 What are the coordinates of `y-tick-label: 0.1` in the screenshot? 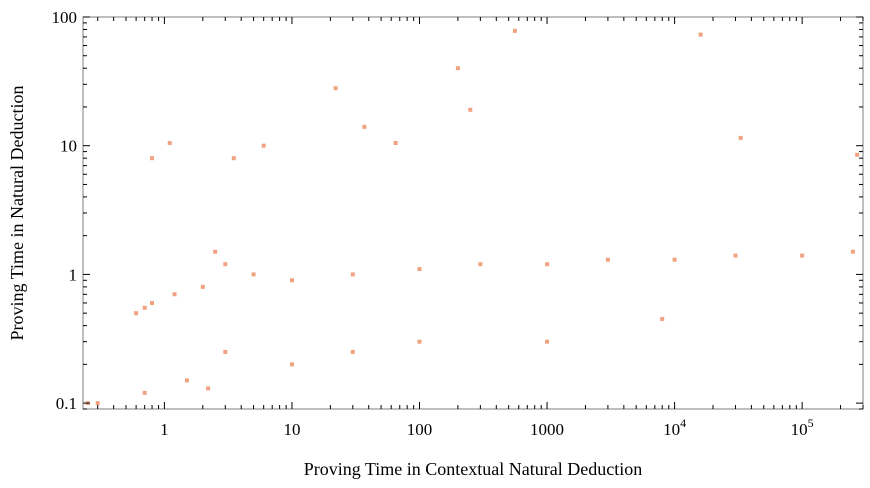 It's located at (66, 403).